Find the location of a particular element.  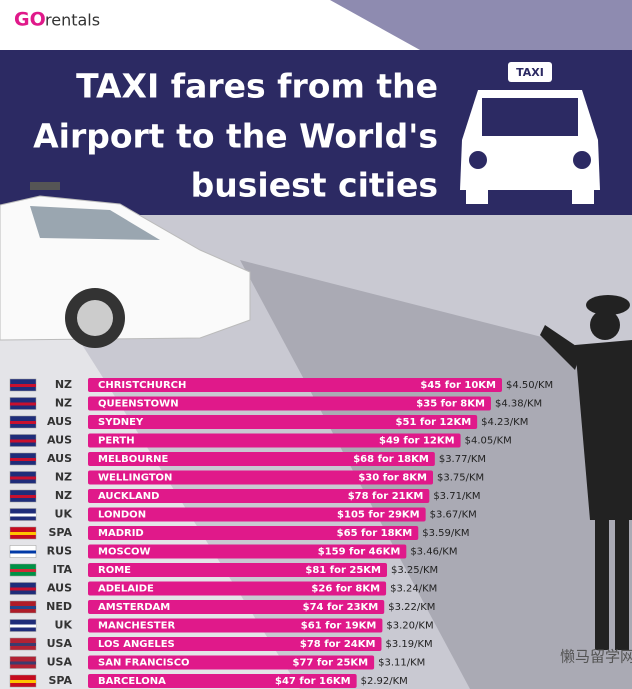

taxi-sign: TAXI is located at coordinates (530, 72).